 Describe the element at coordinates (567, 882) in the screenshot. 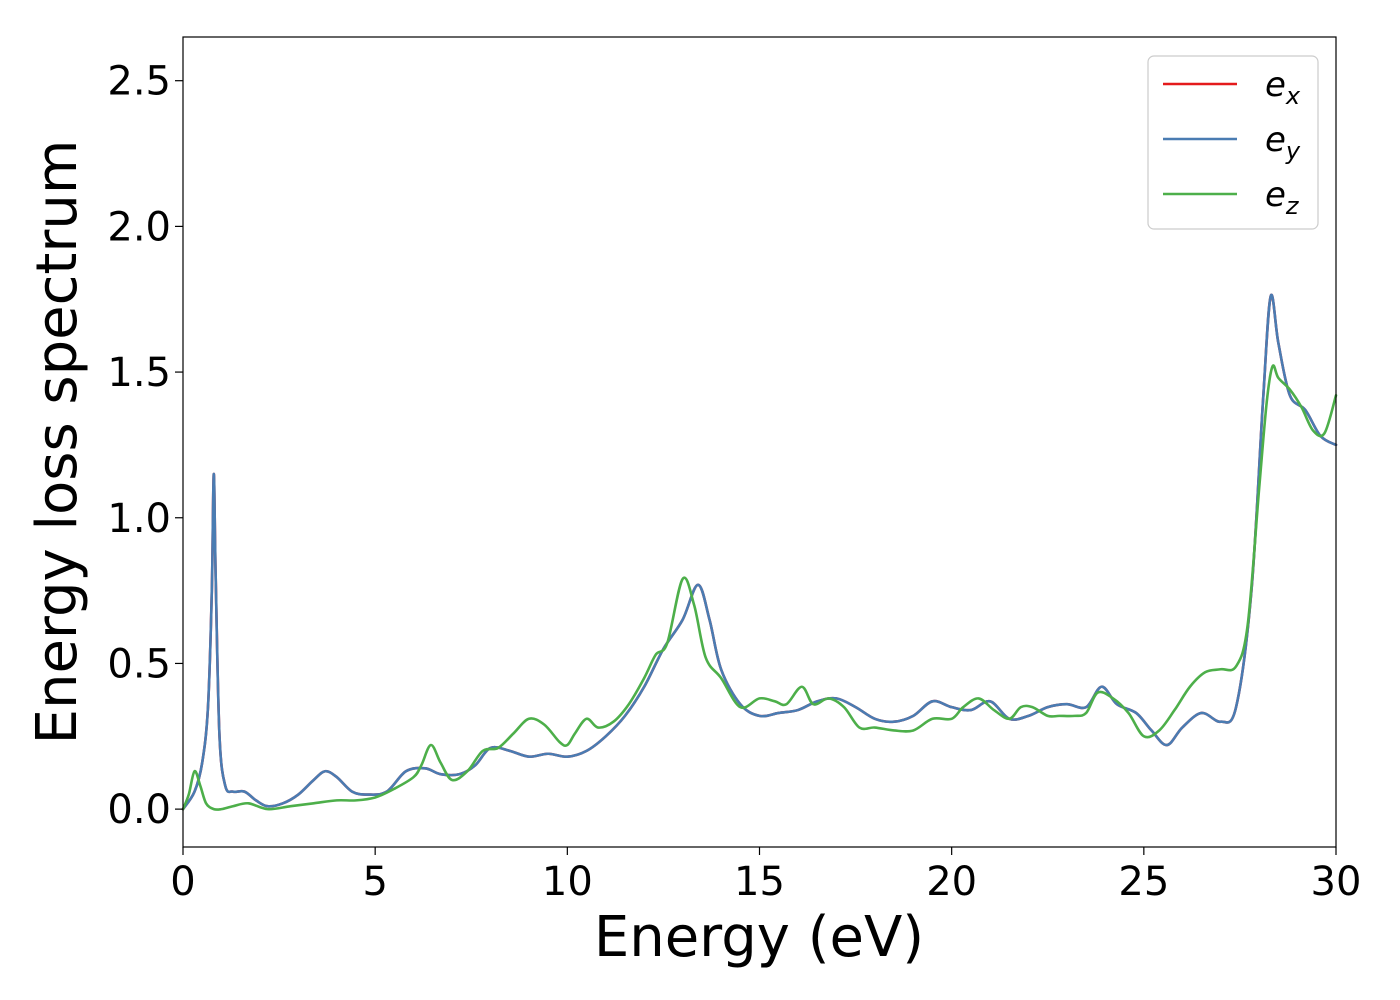

I see `x-tick-label: 10` at that location.